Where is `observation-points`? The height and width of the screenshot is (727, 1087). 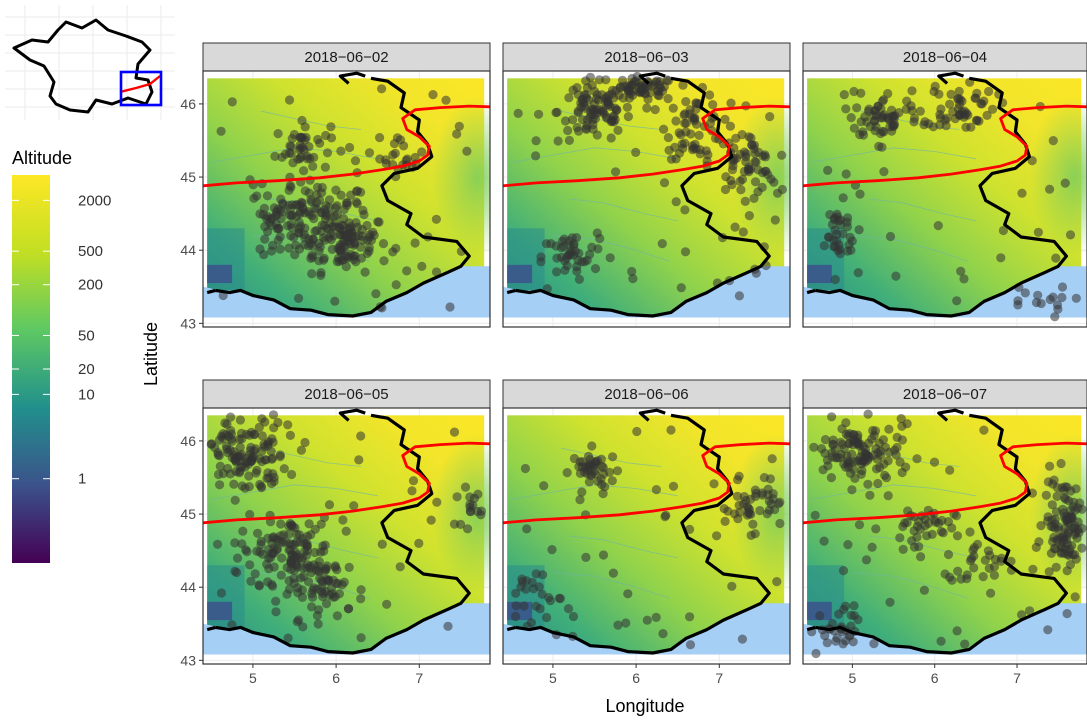 observation-points is located at coordinates (650, 186).